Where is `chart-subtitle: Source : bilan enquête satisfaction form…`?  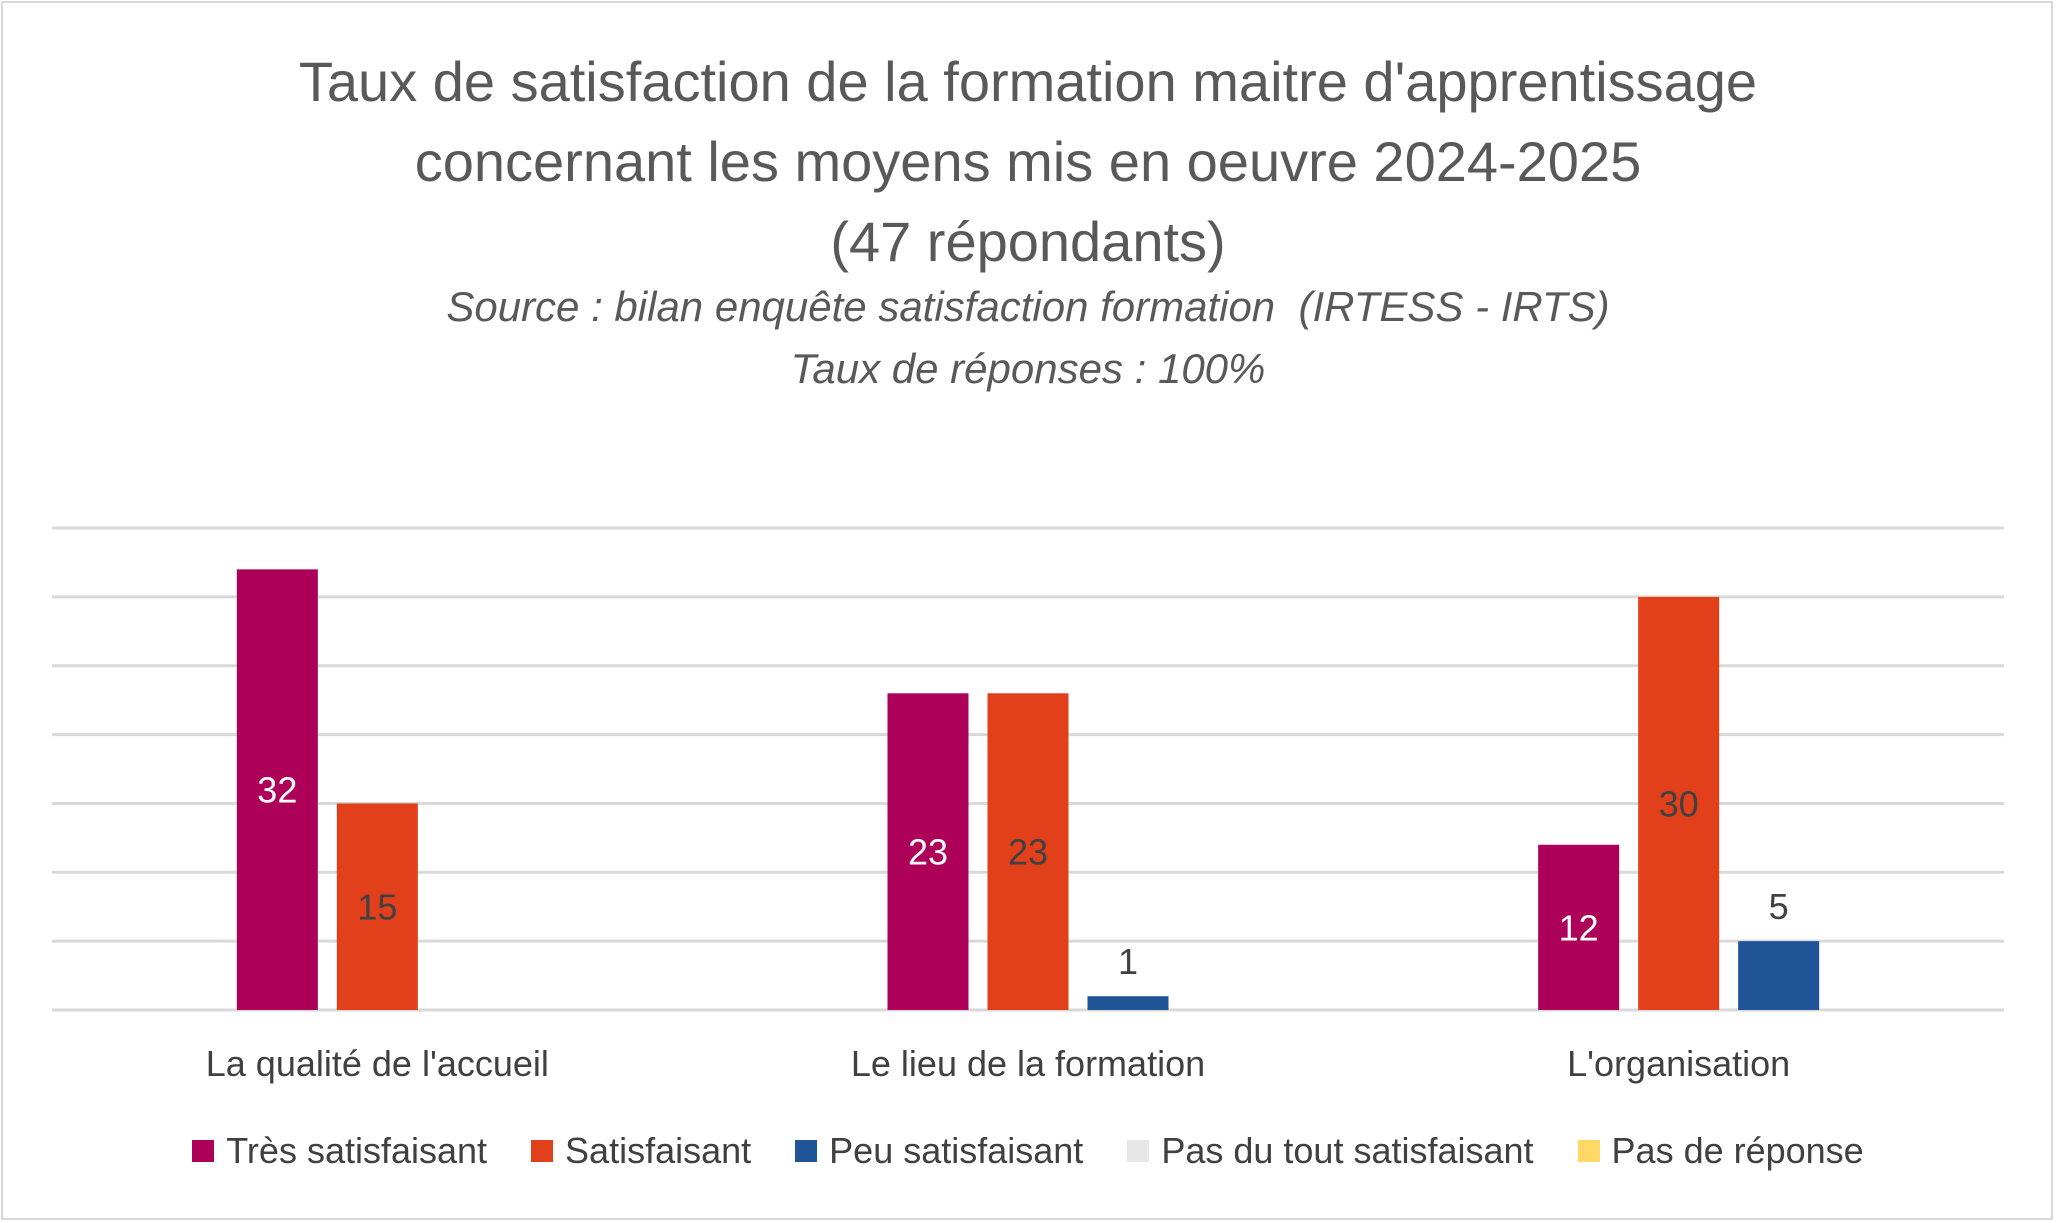 chart-subtitle: Source : bilan enquête satisfaction form… is located at coordinates (1028, 338).